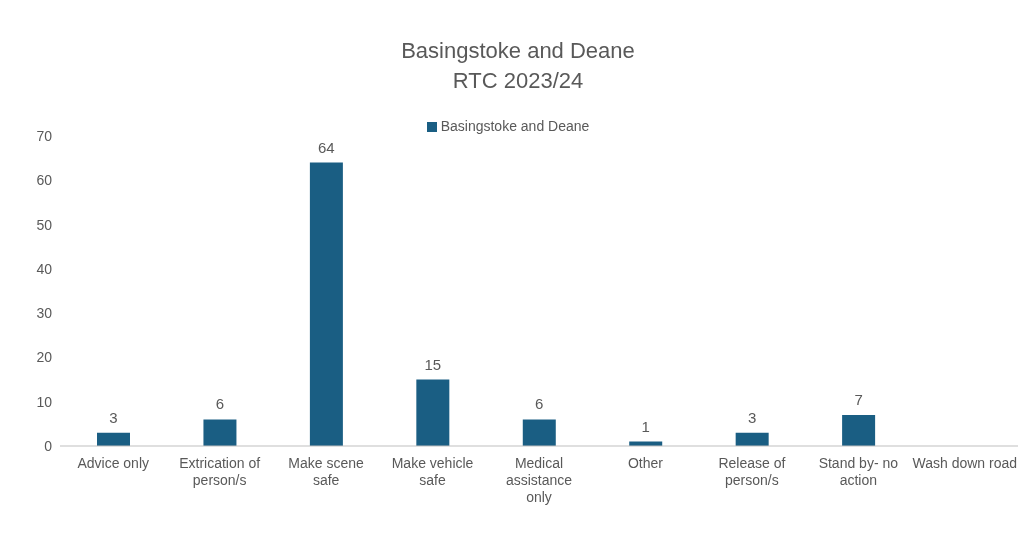  Describe the element at coordinates (326, 471) in the screenshot. I see `x-tick-label: Make scene safe` at that location.